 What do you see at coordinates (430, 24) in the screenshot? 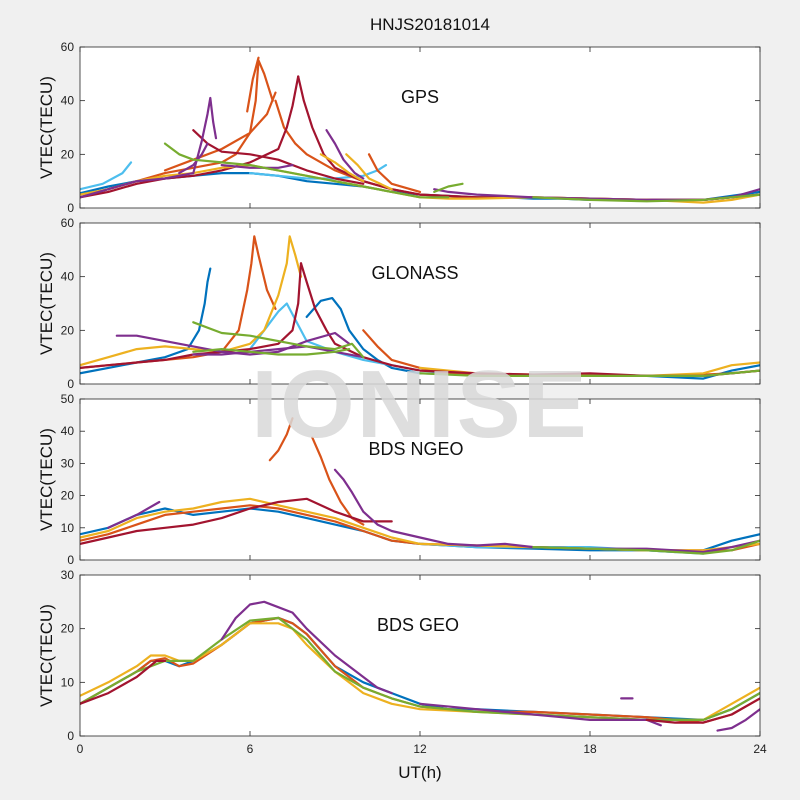
I see `figure-title: HNJS20181014` at bounding box center [430, 24].